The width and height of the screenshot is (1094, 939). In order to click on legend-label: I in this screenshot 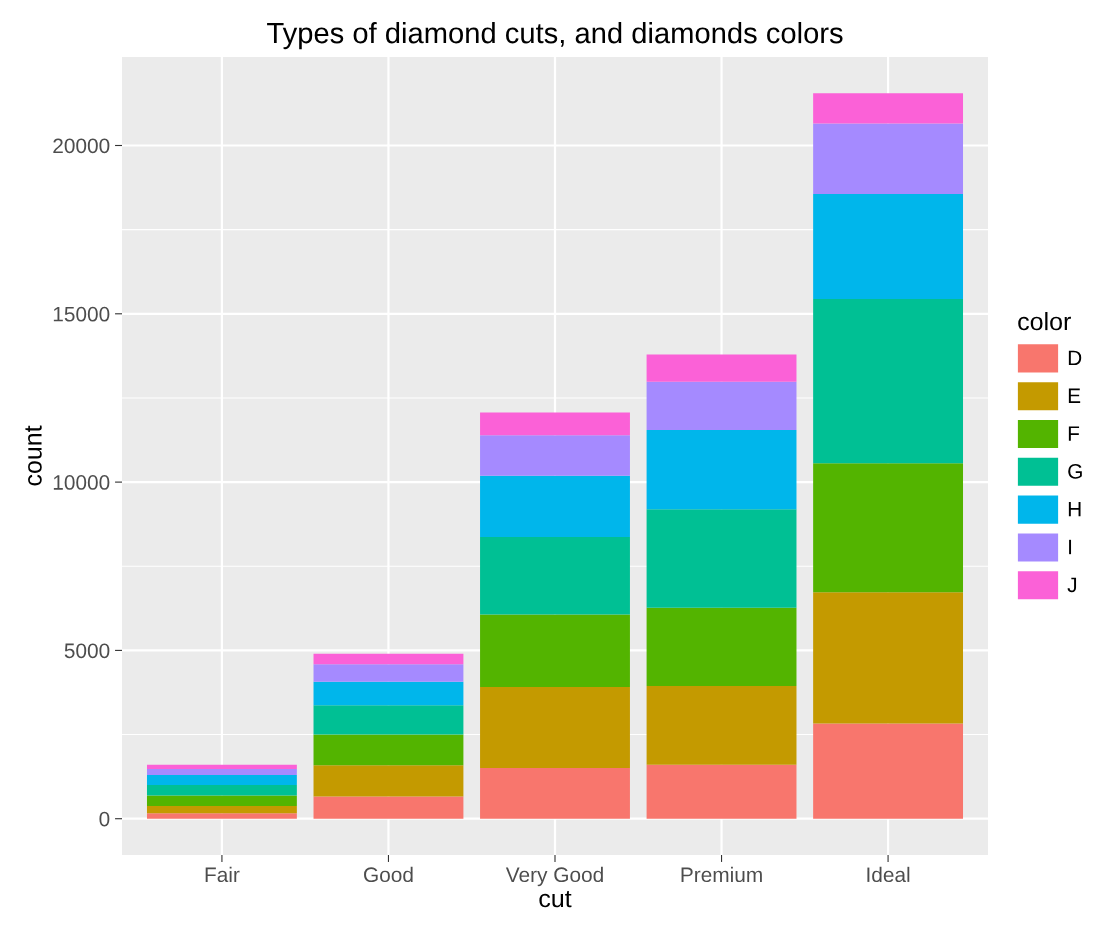, I will do `click(1070, 547)`.